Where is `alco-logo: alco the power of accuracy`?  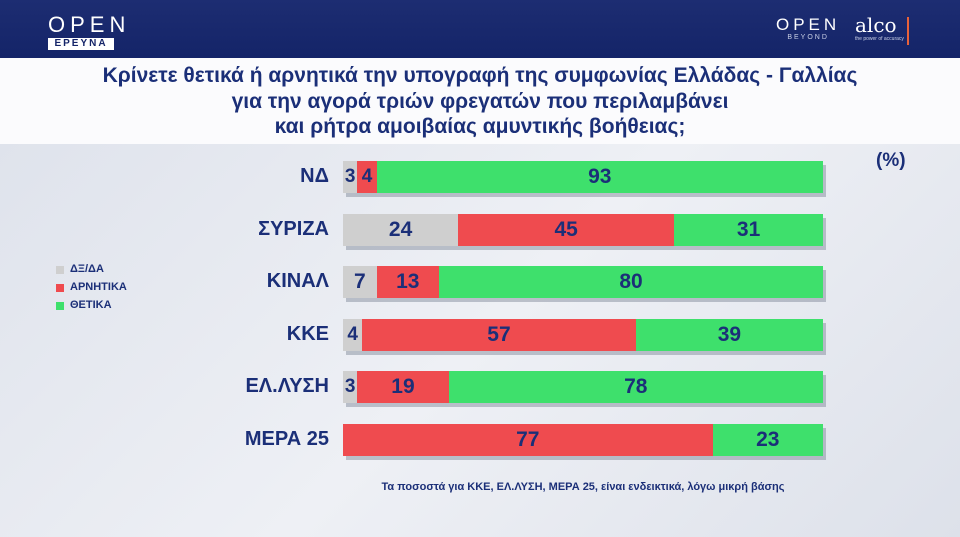 alco-logo: alco the power of accuracy is located at coordinates (879, 28).